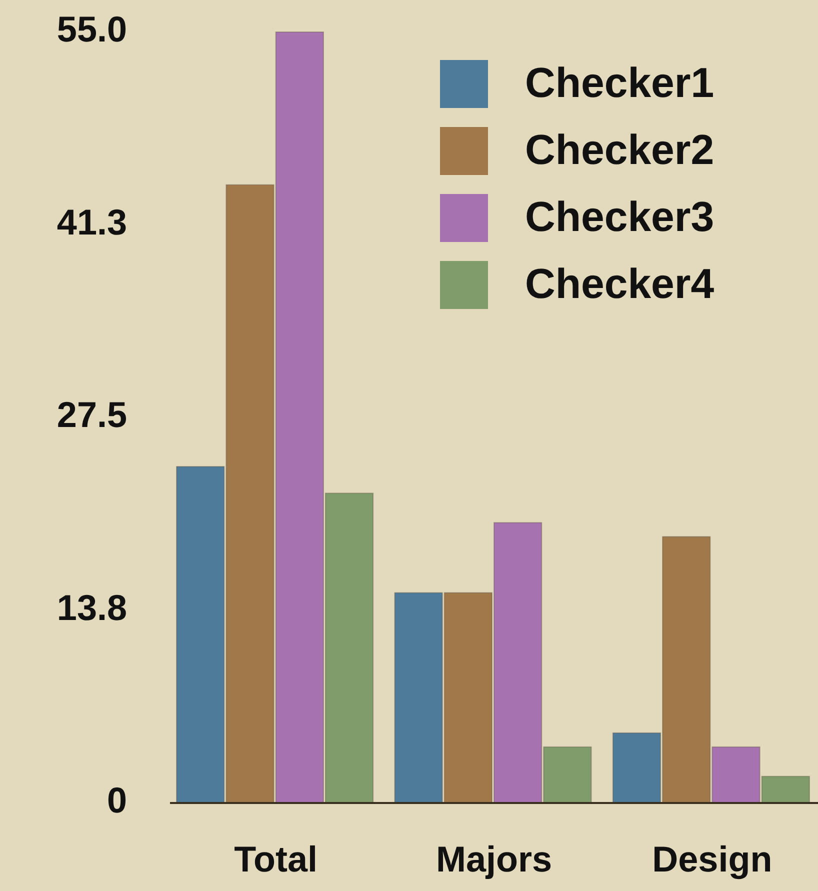 This screenshot has width=818, height=891. I want to click on y-tick-label: 55.0, so click(91, 29).